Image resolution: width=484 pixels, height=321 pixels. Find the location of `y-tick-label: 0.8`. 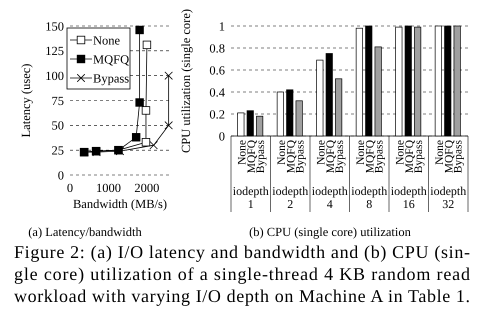

y-tick-label: 0.8 is located at coordinates (217, 48).